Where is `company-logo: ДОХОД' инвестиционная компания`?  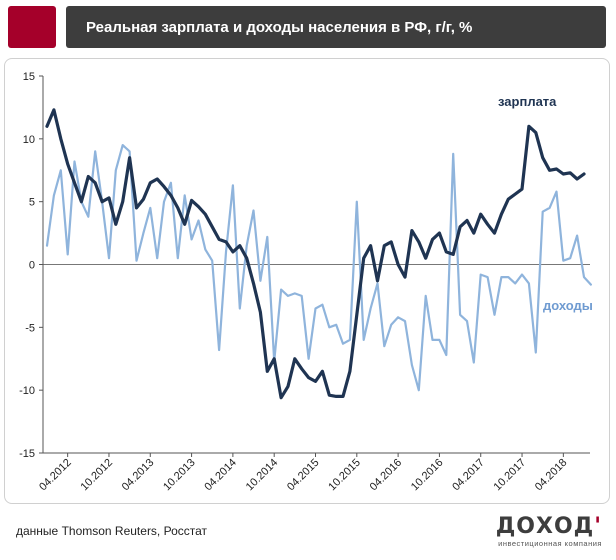 company-logo: ДОХОД' инвестиционная компания is located at coordinates (548, 531).